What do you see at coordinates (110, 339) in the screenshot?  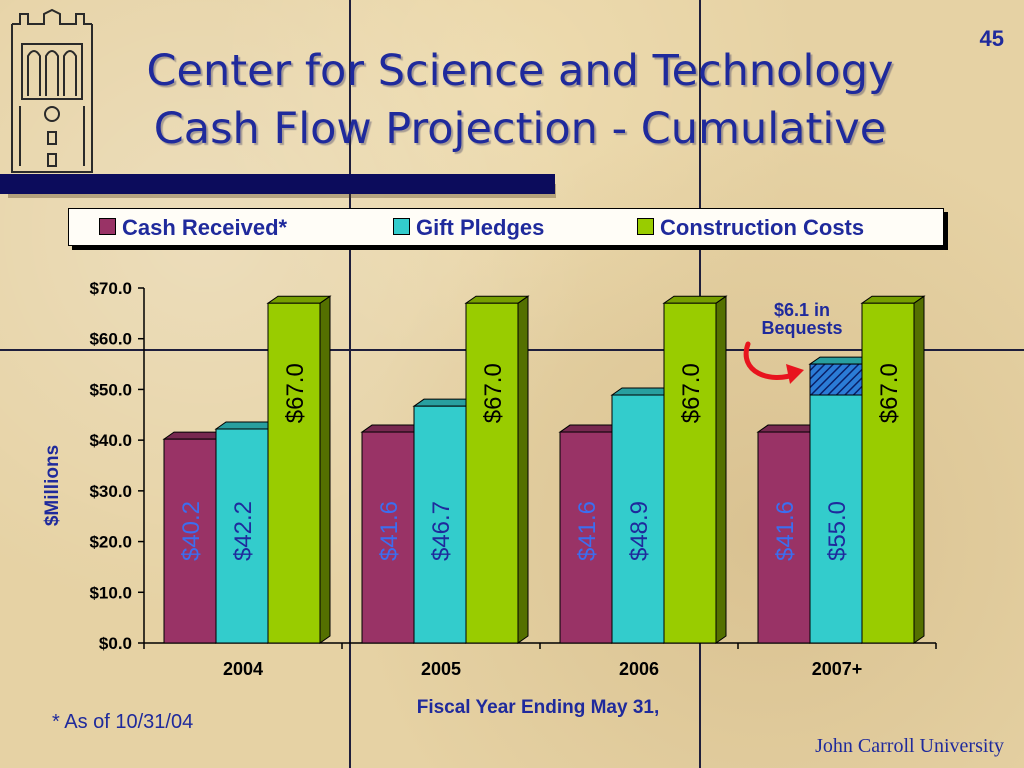 I see `y-tick-label: $60.0` at bounding box center [110, 339].